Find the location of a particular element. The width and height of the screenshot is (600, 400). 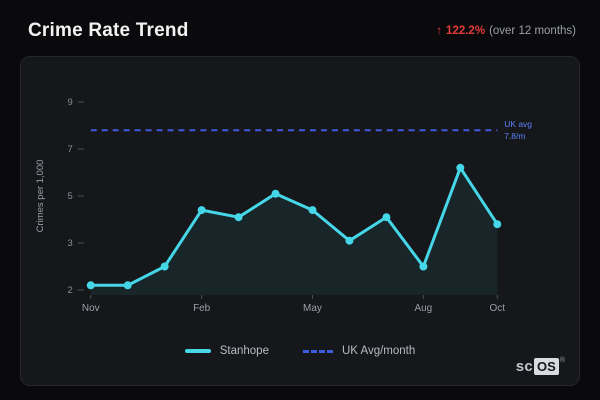

x-tick-label: Nov is located at coordinates (91, 308).